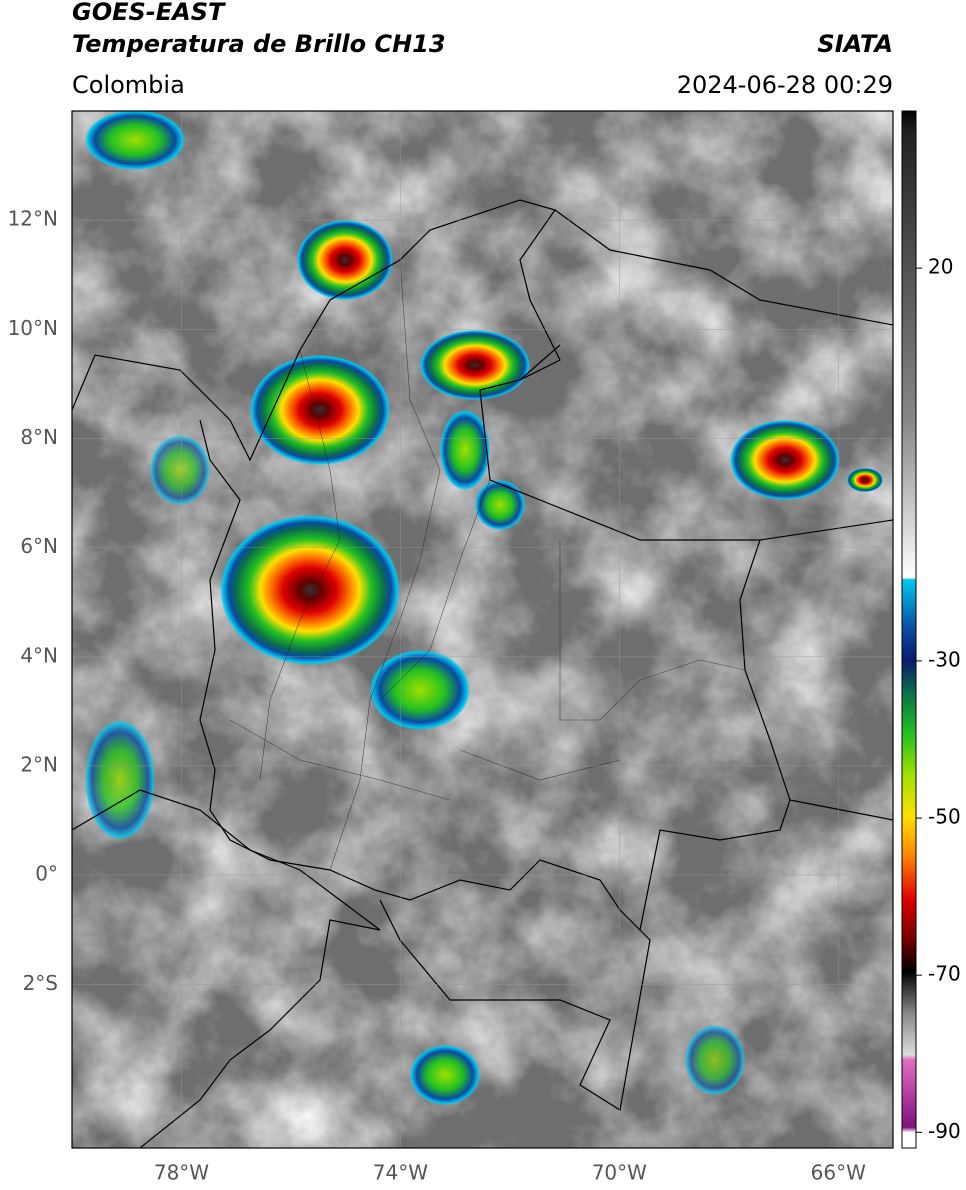  I want to click on lat-tick-label: 2°N, so click(39, 764).